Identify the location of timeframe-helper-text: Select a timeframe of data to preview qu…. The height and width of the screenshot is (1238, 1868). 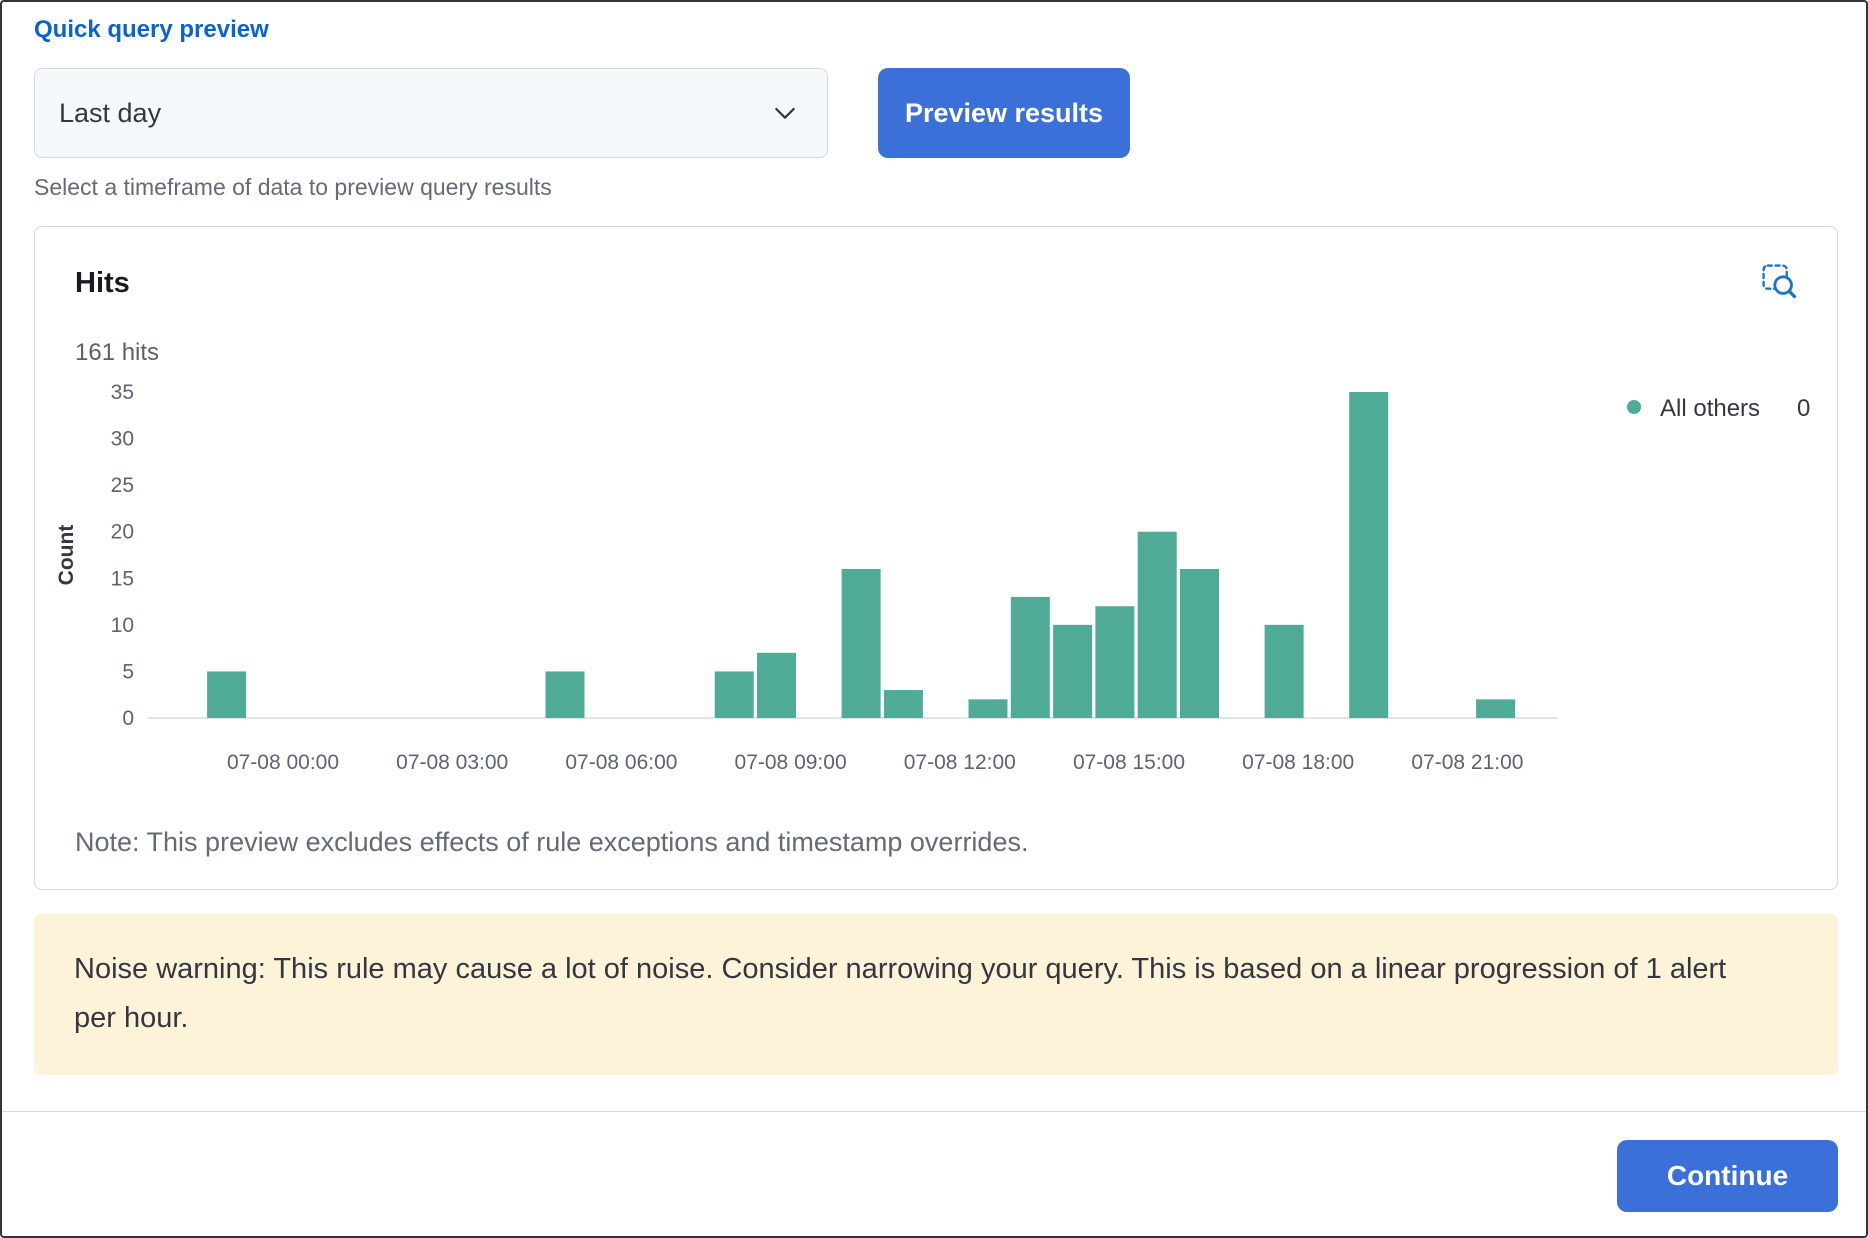
(293, 187).